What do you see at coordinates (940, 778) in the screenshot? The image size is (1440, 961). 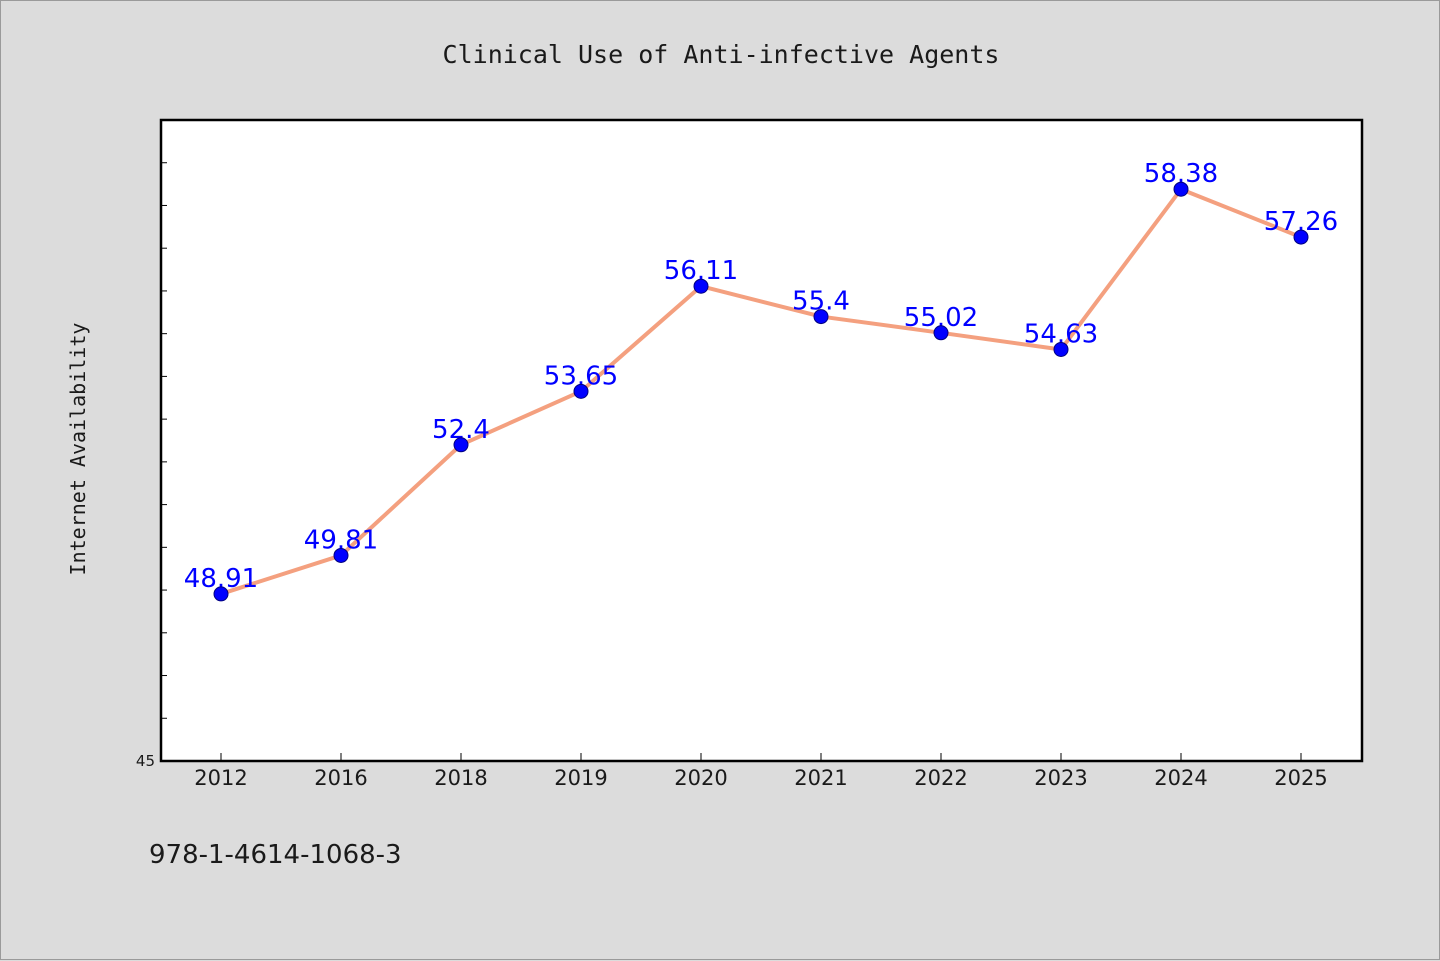 I see `x-tick-label: 2022` at bounding box center [940, 778].